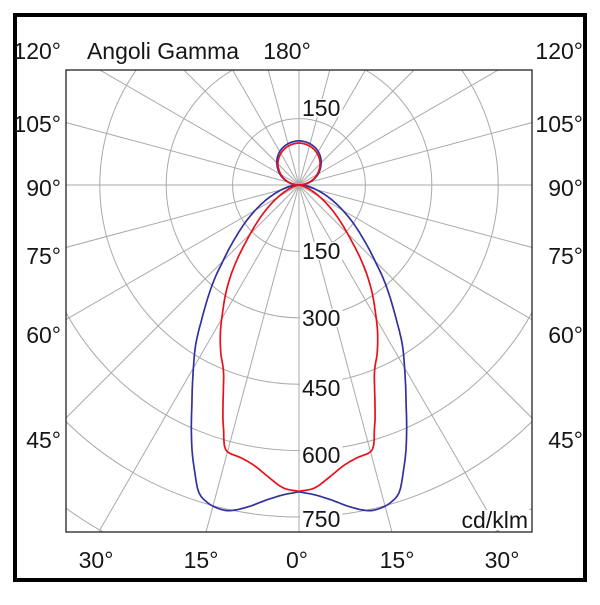 The width and height of the screenshot is (600, 605). What do you see at coordinates (163, 51) in the screenshot?
I see `chart-title: Angoli Gamma` at bounding box center [163, 51].